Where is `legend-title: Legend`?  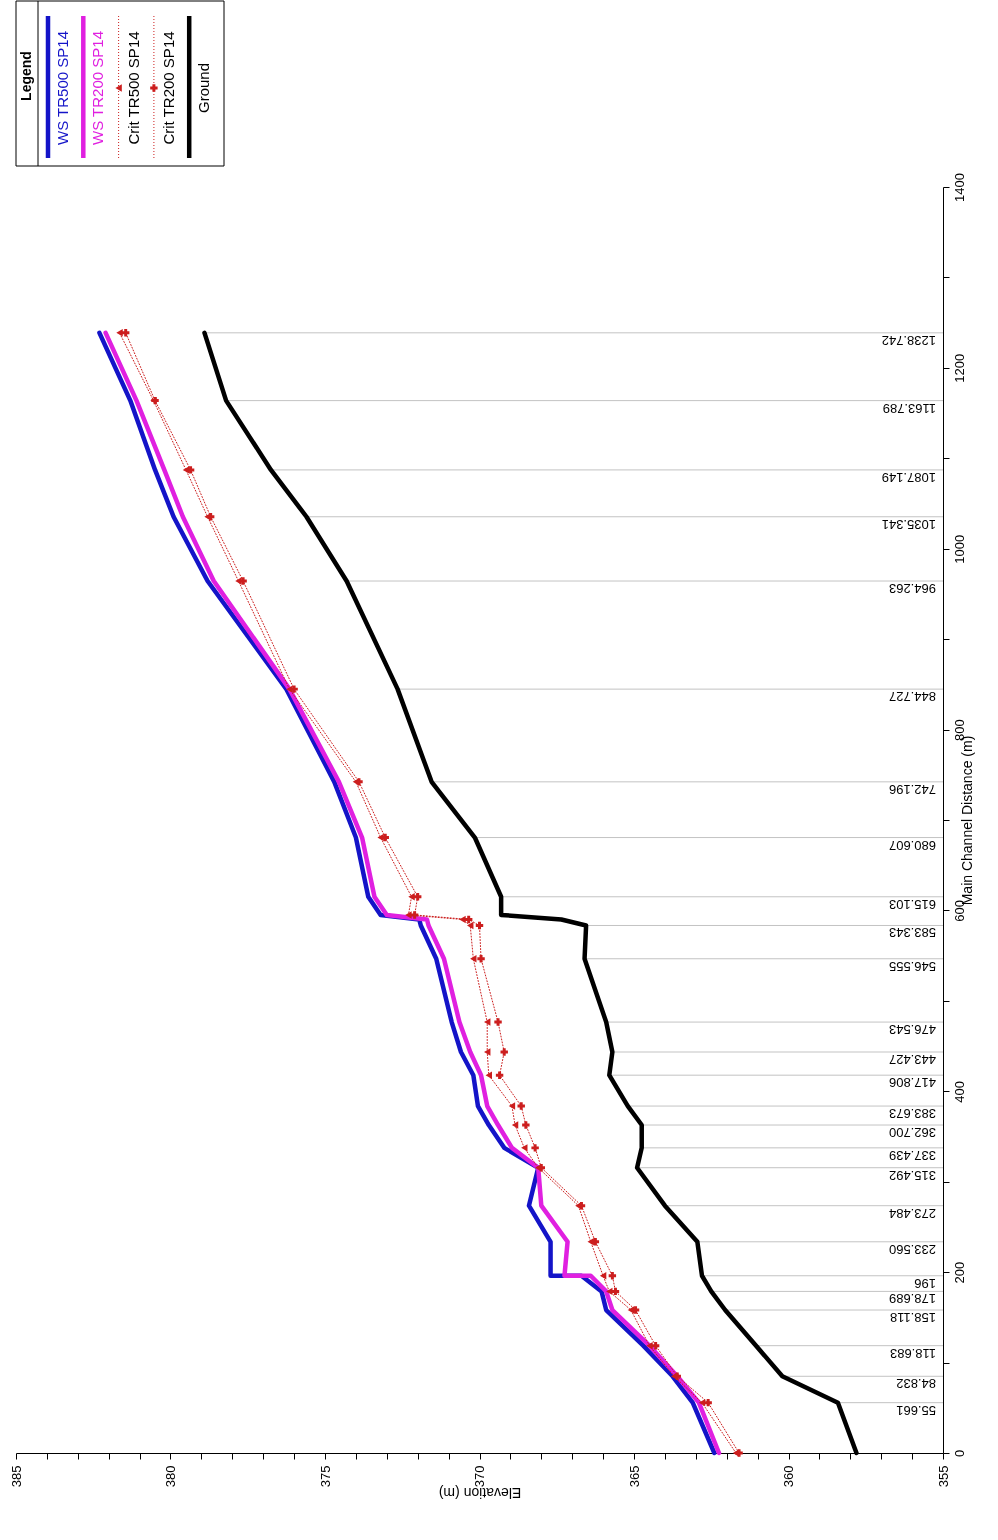 legend-title: Legend is located at coordinates (26, 76).